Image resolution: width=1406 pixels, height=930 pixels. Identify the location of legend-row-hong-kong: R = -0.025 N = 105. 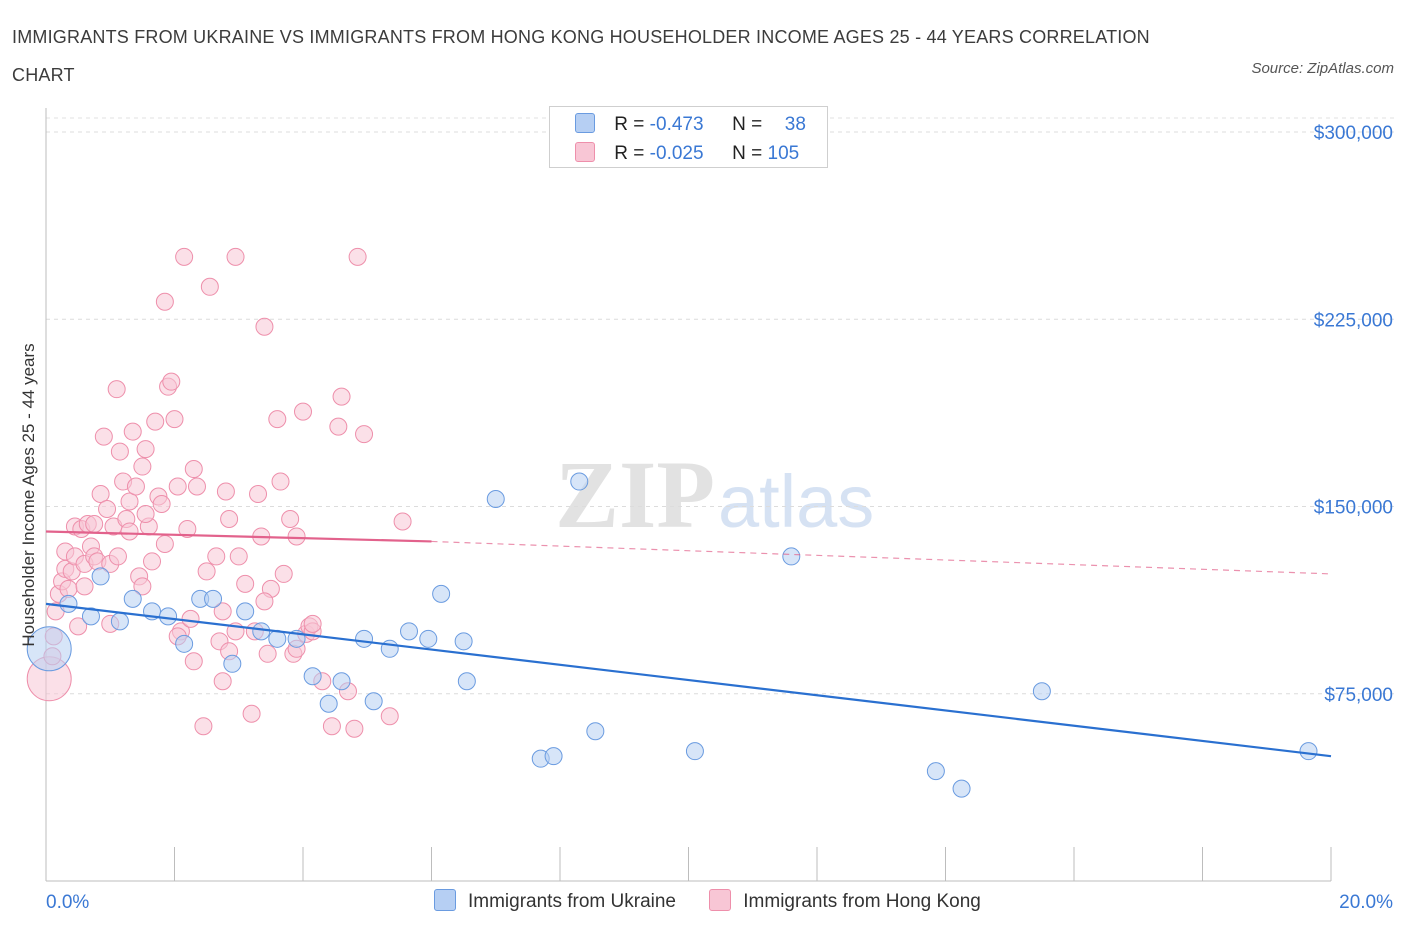
(687, 153).